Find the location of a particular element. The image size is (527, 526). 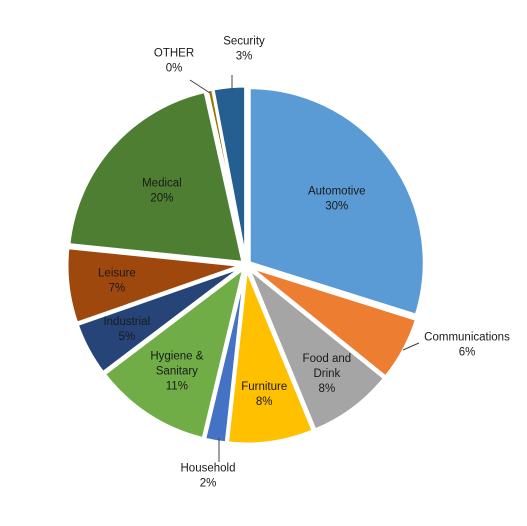

pie-slice-medical is located at coordinates (156, 177).